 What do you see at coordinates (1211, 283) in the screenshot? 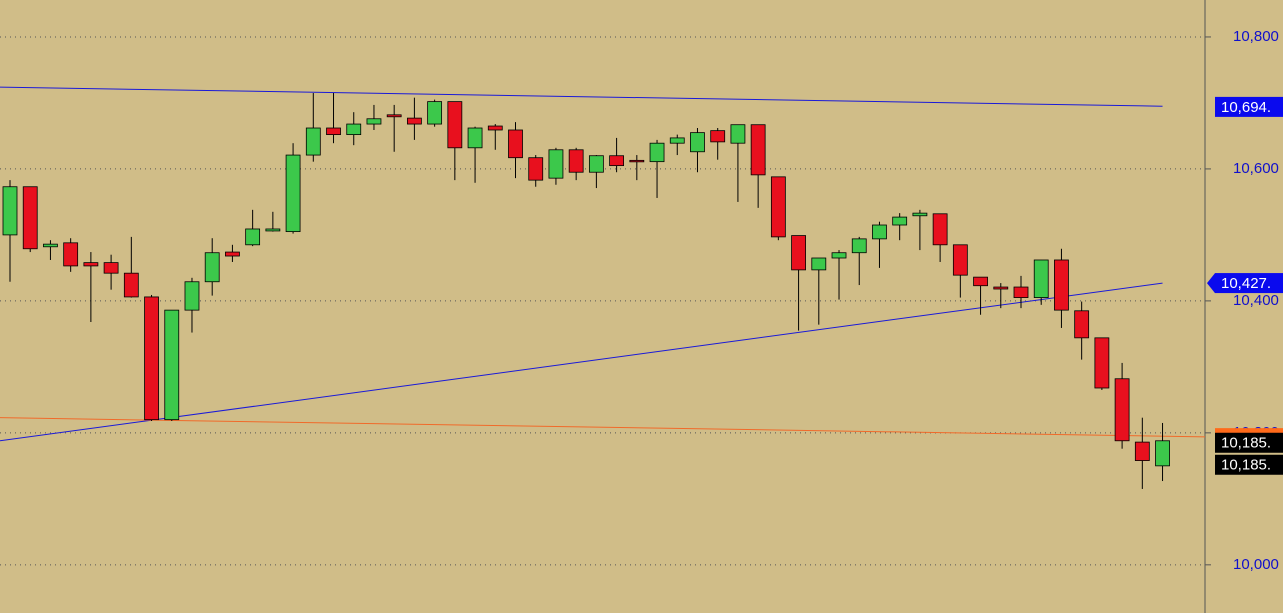
I see `price-label-arrow` at bounding box center [1211, 283].